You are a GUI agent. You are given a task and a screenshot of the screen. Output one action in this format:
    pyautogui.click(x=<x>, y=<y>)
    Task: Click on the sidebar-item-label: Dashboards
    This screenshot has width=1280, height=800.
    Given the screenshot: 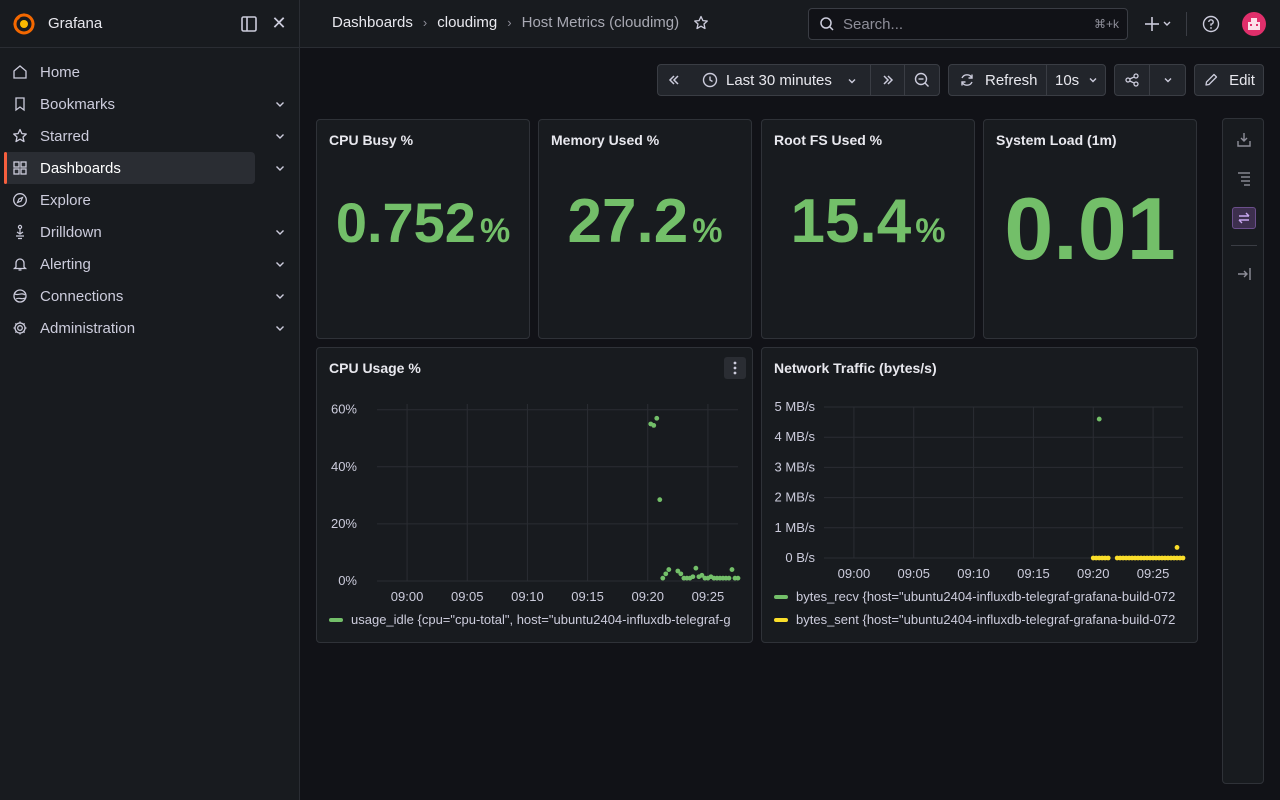 What is the action you would take?
    pyautogui.click(x=80, y=168)
    